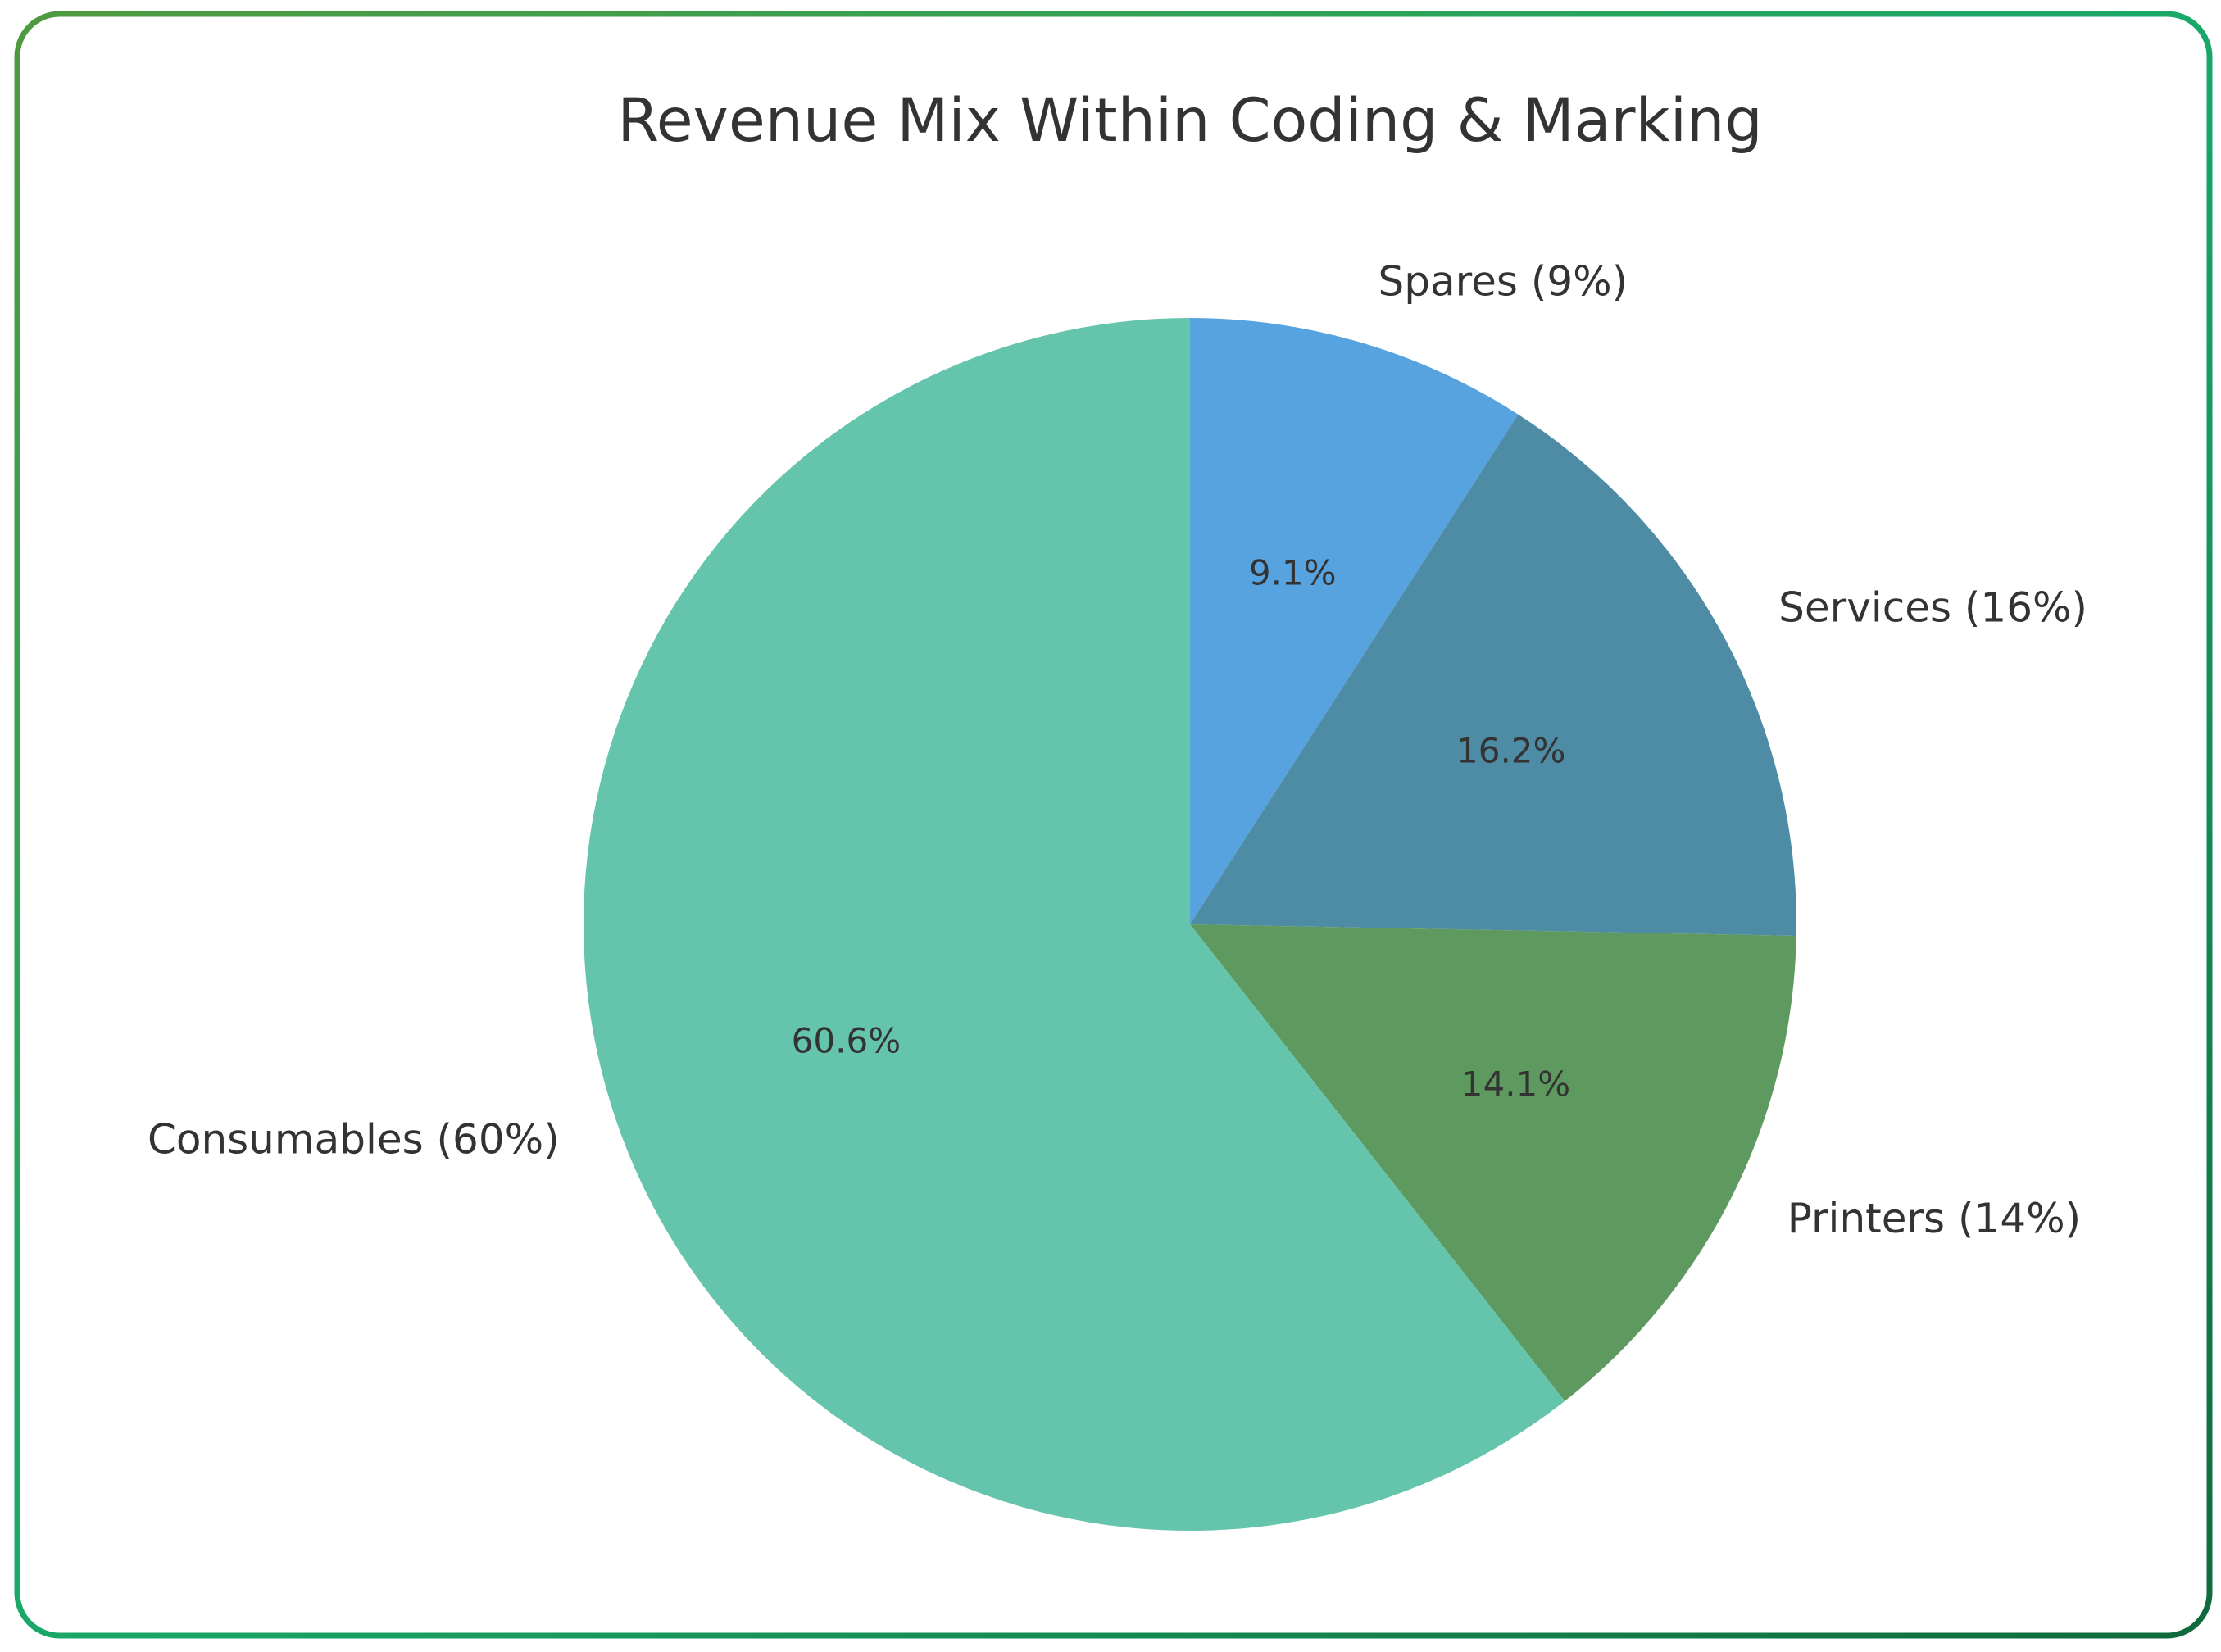 The image size is (2221, 1652). Describe the element at coordinates (1293, 573) in the screenshot. I see `value-label: 9.1%` at that location.